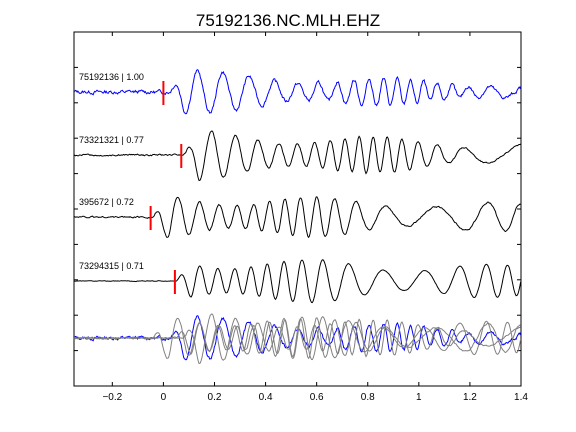  I want to click on x-tick-label: 0.4, so click(266, 397).